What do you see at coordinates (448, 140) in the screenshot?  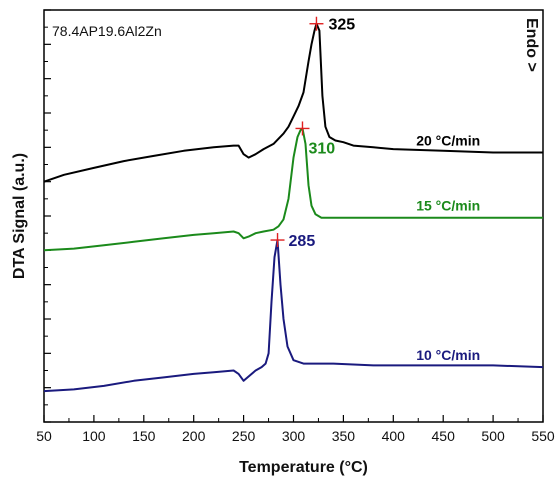 I see `series-rate-label: 20 °C/min` at bounding box center [448, 140].